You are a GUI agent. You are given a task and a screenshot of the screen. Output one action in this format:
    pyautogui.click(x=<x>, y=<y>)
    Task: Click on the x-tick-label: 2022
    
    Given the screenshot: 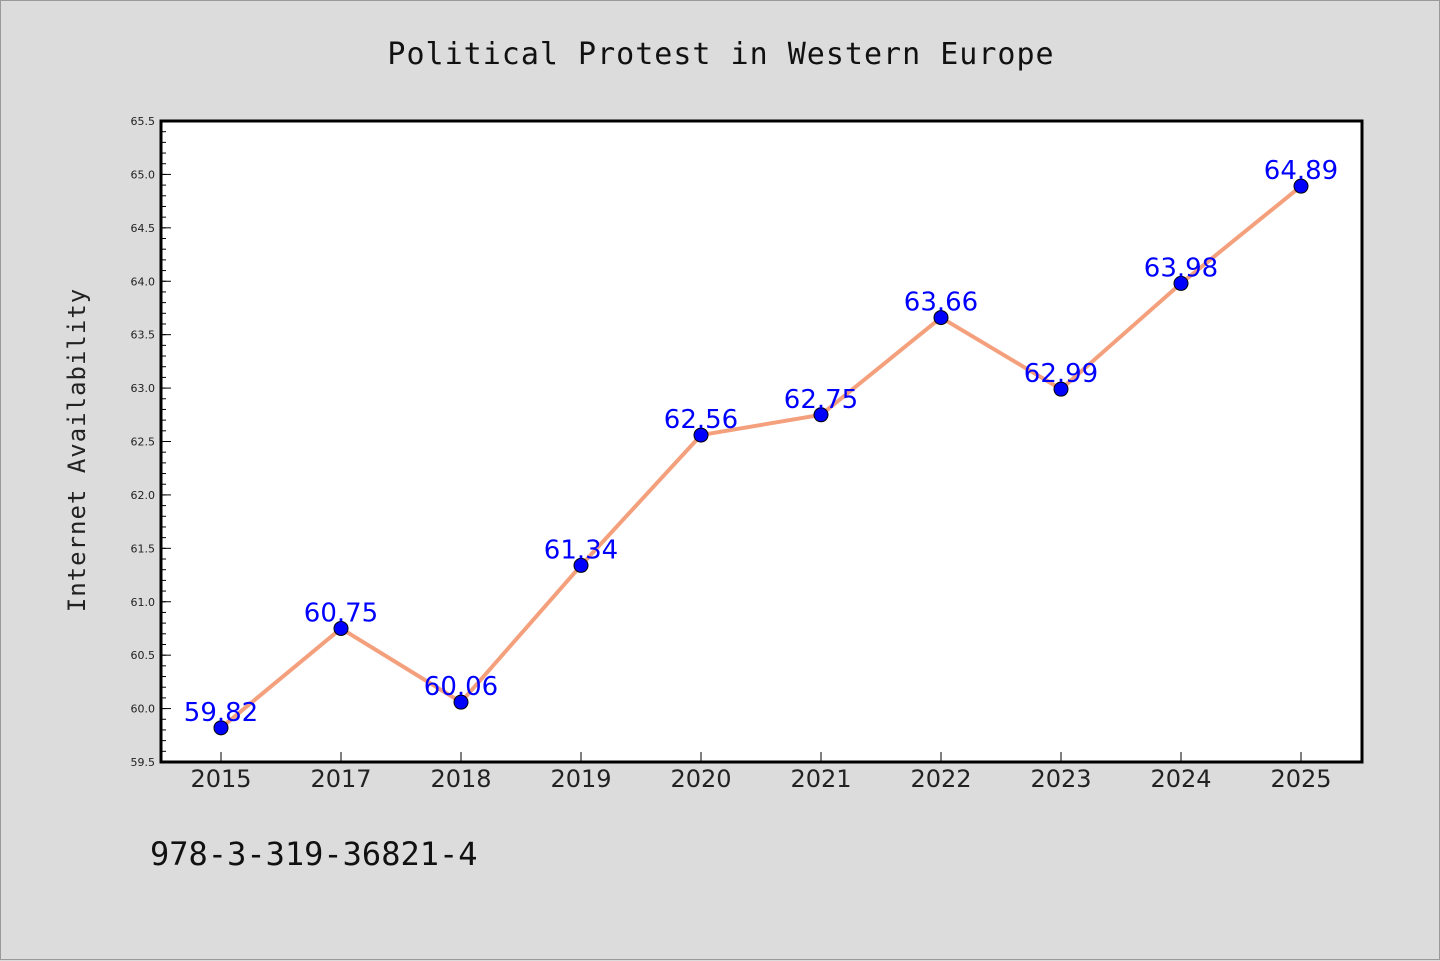 What is the action you would take?
    pyautogui.click(x=940, y=779)
    